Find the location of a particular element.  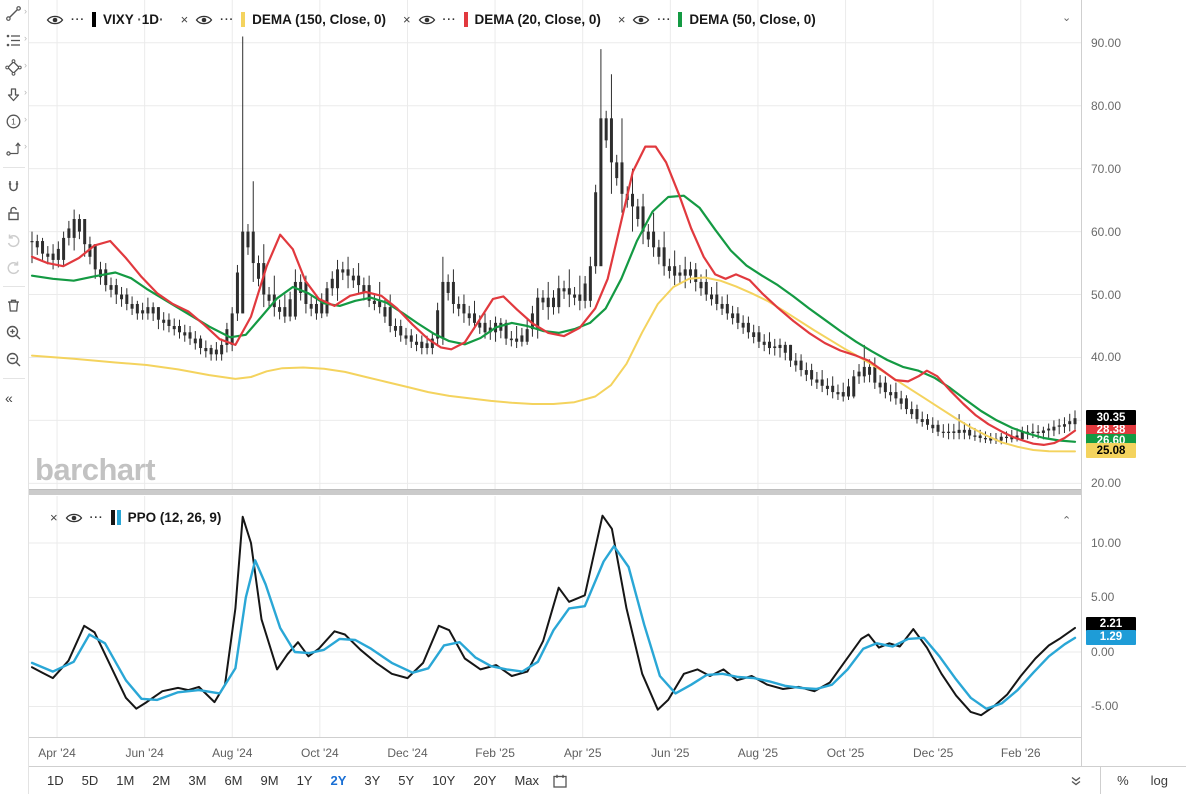

redo-button is located at coordinates (14, 267).